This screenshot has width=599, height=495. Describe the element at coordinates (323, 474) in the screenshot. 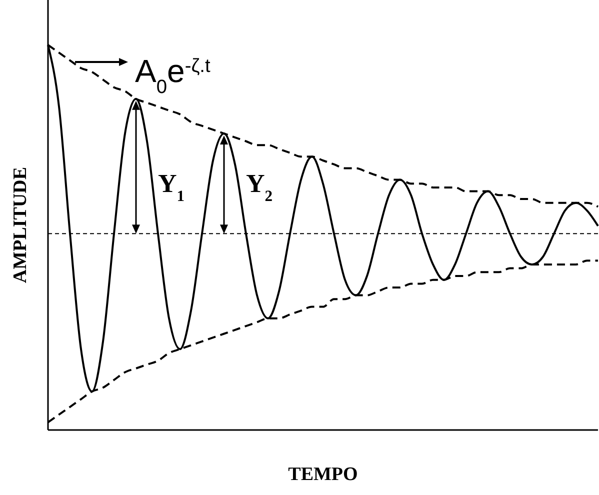

I see `x-axis-title: TEMPO` at that location.